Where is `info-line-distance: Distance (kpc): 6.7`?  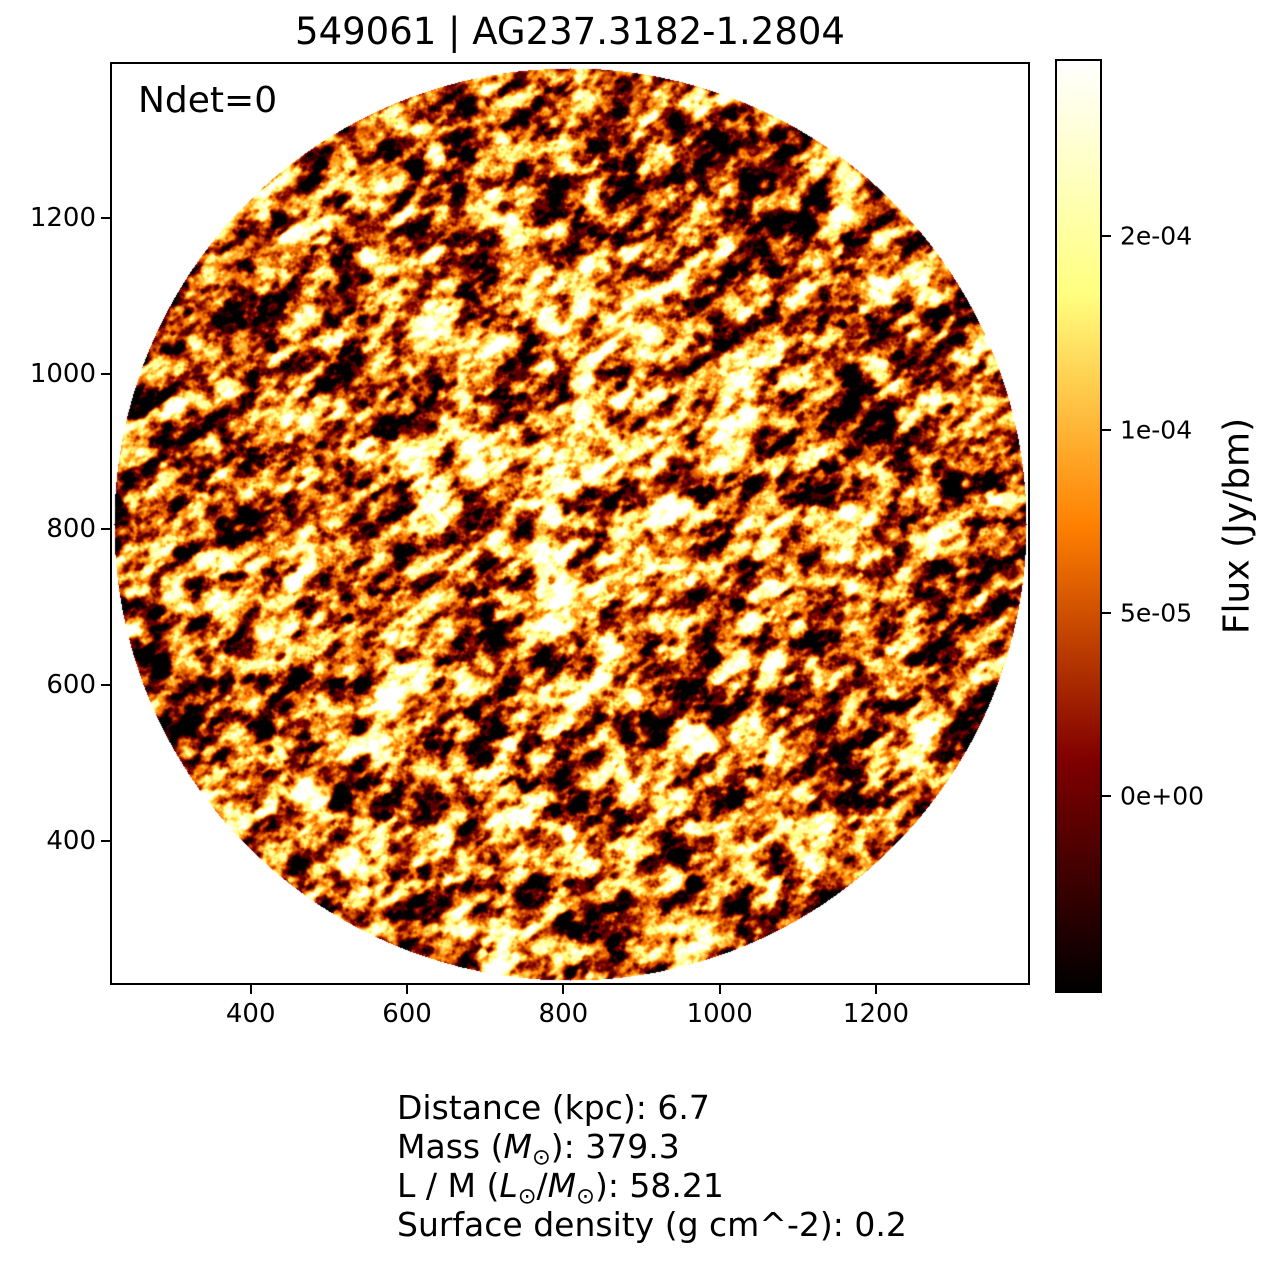 info-line-distance: Distance (kpc): 6.7 is located at coordinates (553, 1107).